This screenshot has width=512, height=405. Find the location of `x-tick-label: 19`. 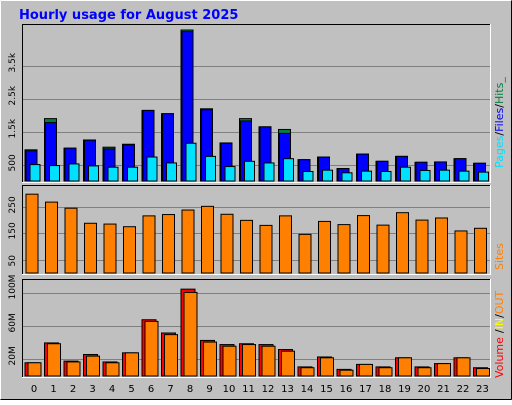

x-tick-label: 19 is located at coordinates (404, 389).